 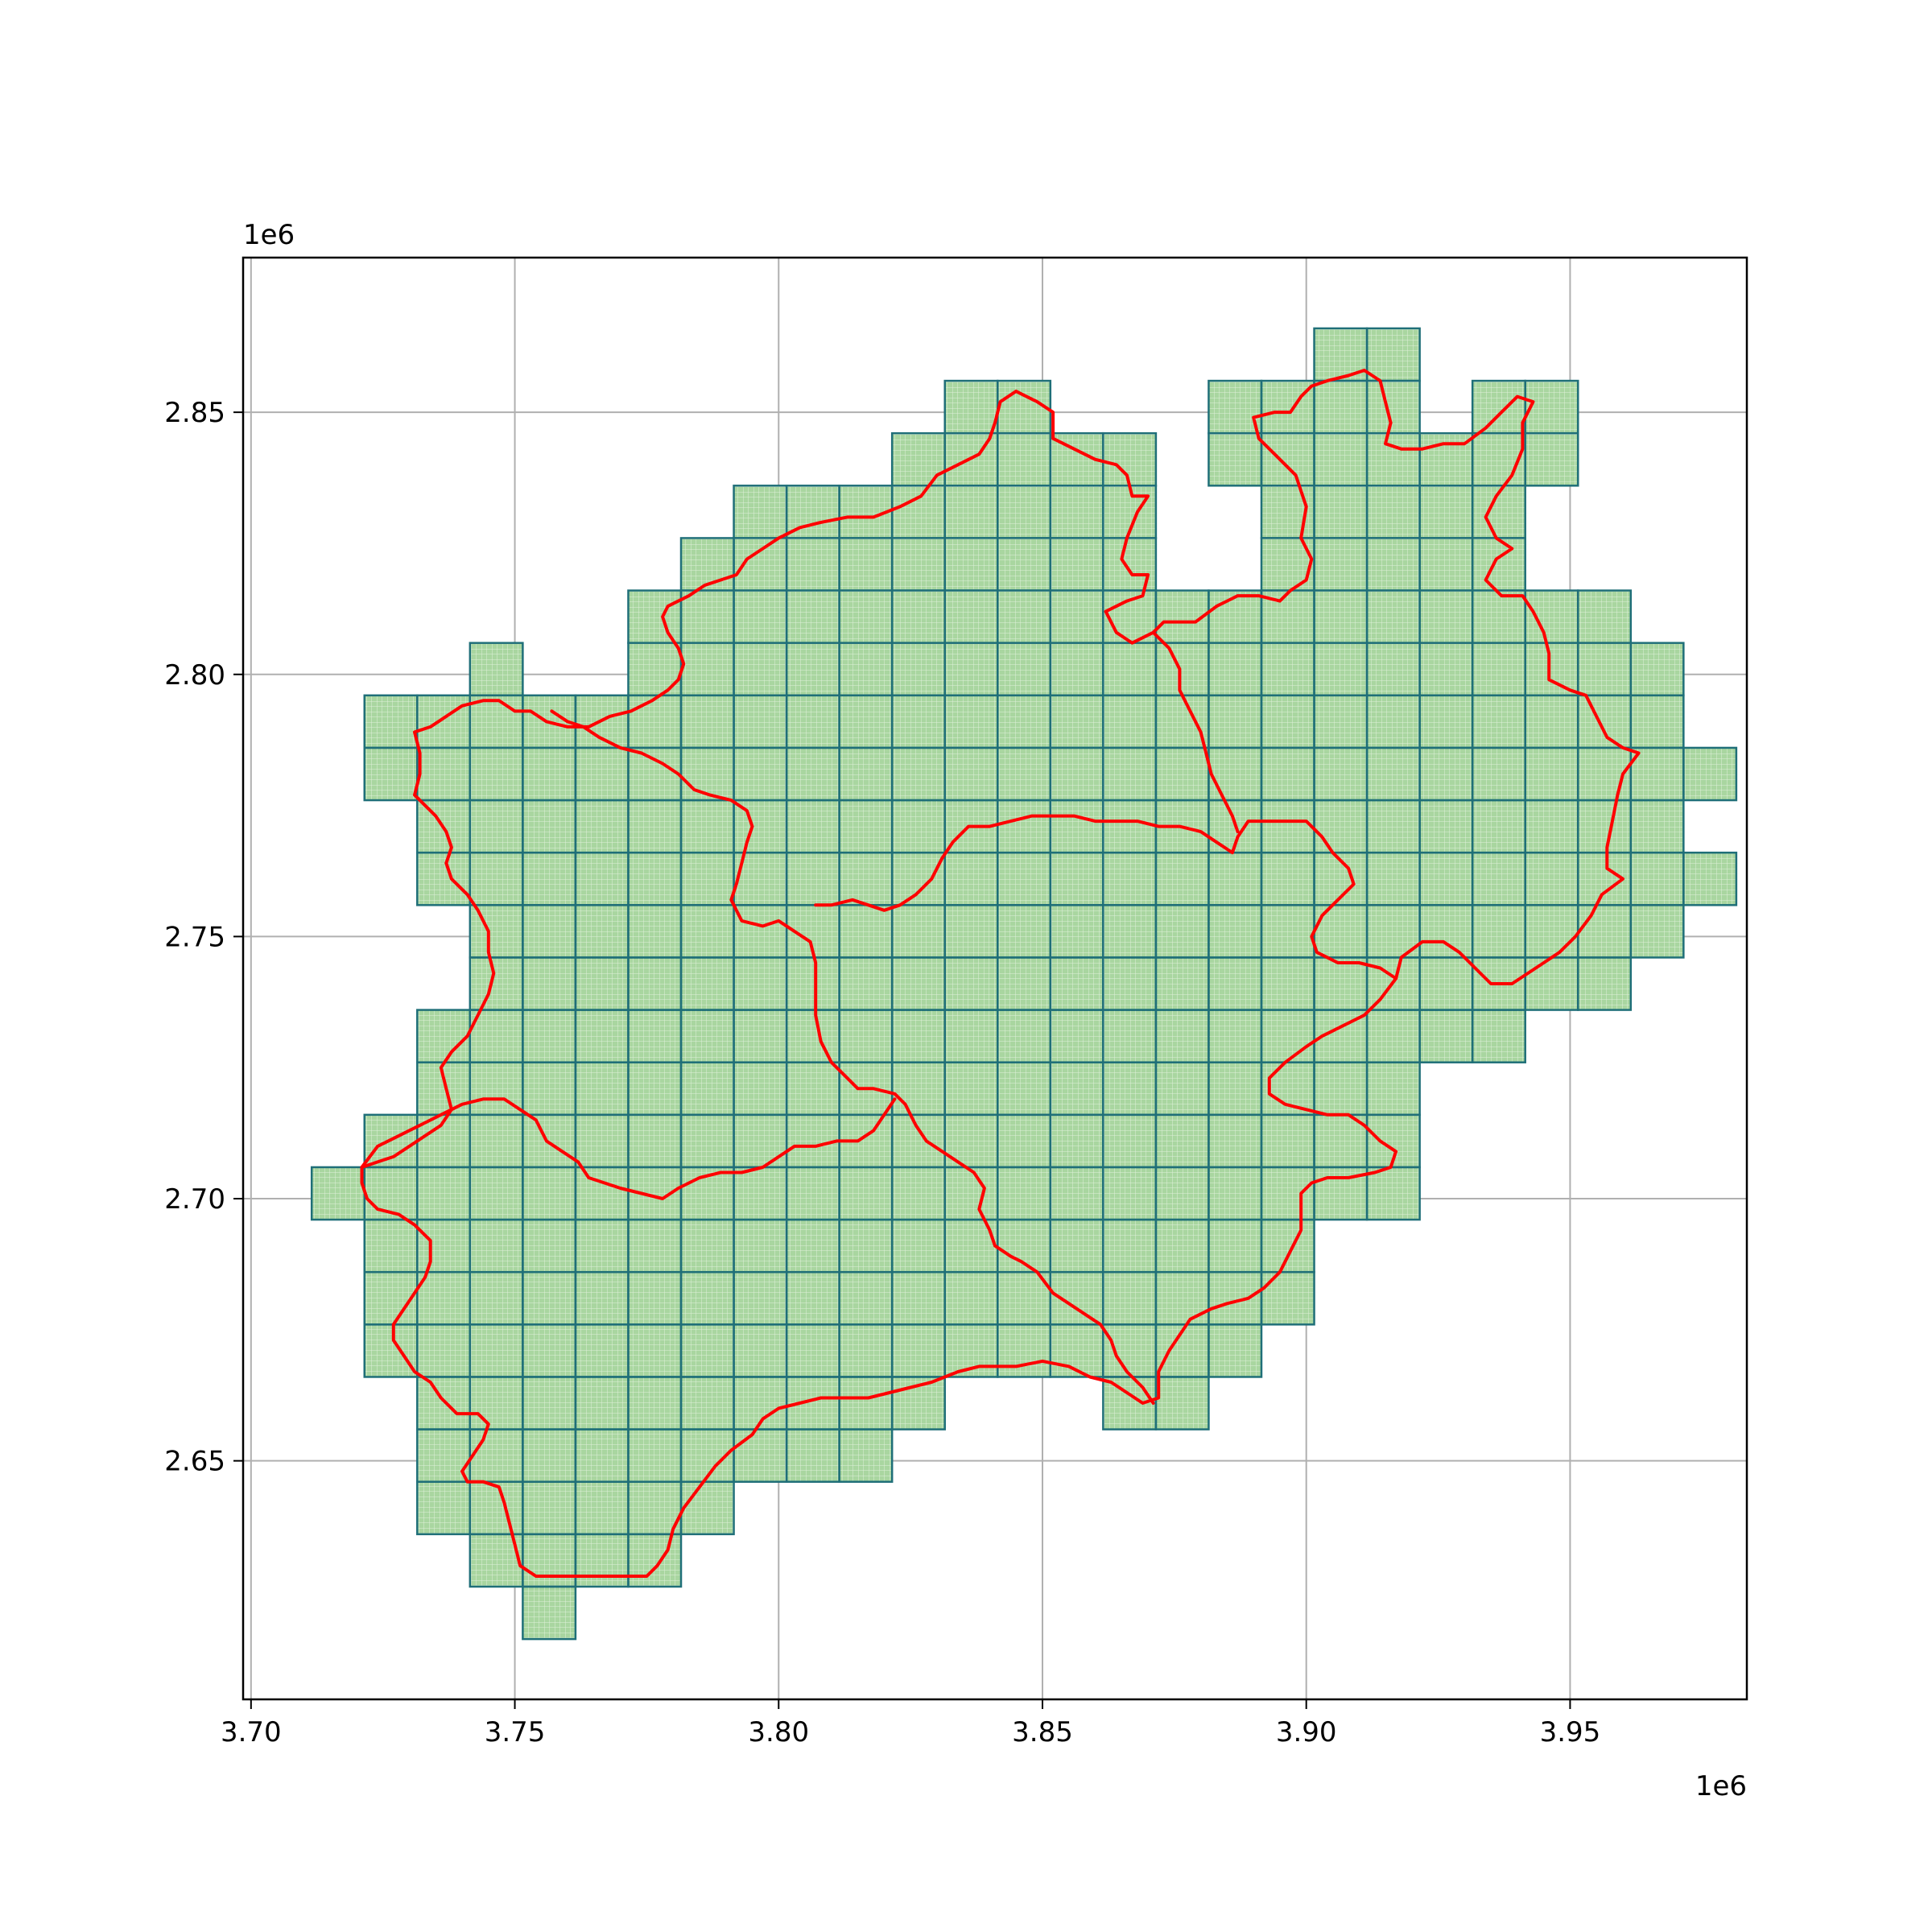 I want to click on x-tick-label: 3.70, so click(x=252, y=1732).